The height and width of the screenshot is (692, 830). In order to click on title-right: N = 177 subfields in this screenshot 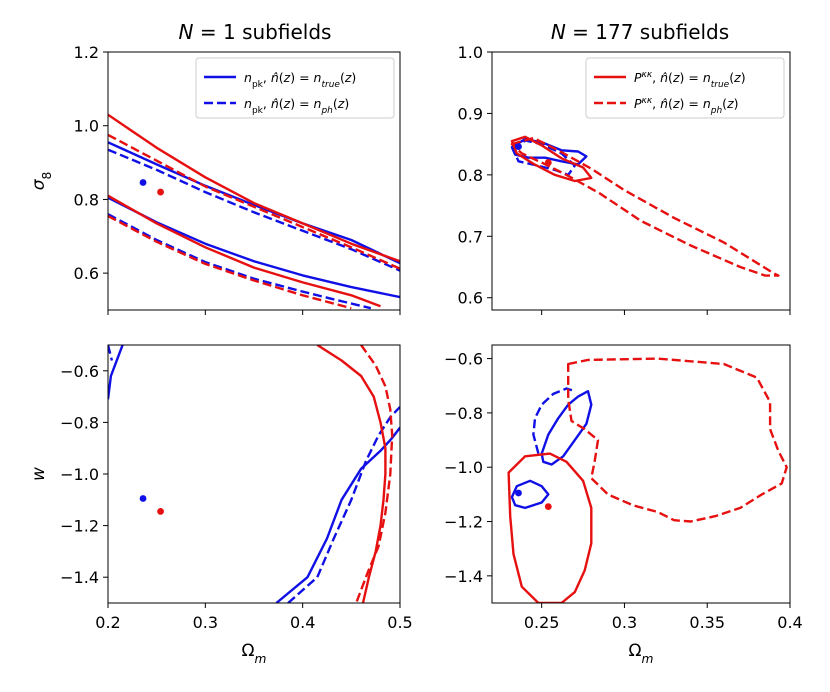, I will do `click(640, 32)`.